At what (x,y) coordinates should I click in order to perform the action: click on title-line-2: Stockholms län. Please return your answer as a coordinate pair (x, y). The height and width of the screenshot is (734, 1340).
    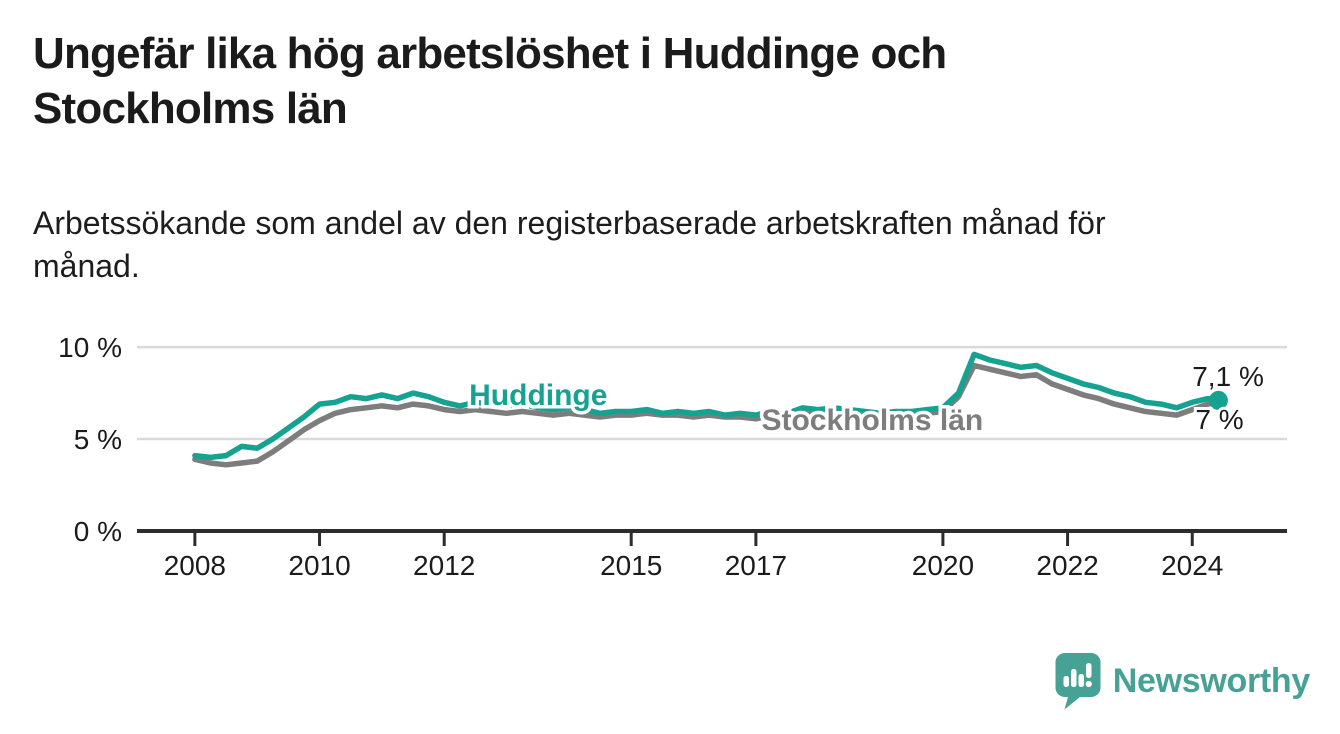
    Looking at the image, I should click on (190, 108).